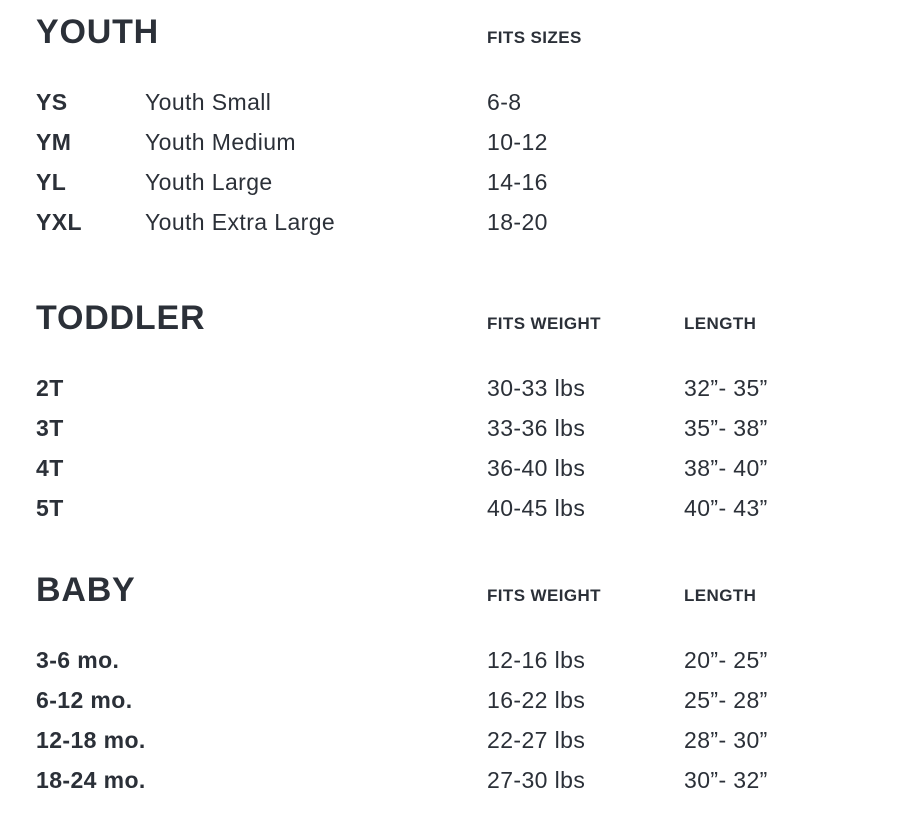  I want to click on size-length-value: 25”- 28”, so click(726, 699).